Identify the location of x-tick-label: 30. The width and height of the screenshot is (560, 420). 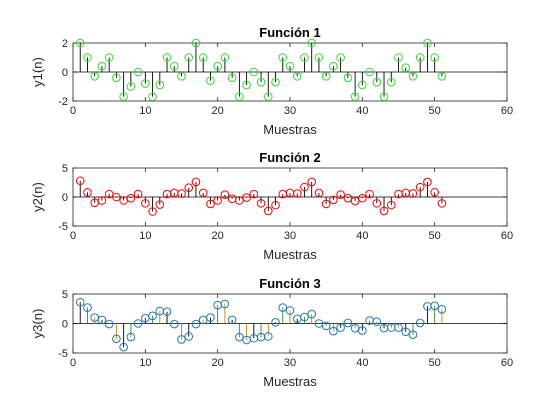
(290, 363).